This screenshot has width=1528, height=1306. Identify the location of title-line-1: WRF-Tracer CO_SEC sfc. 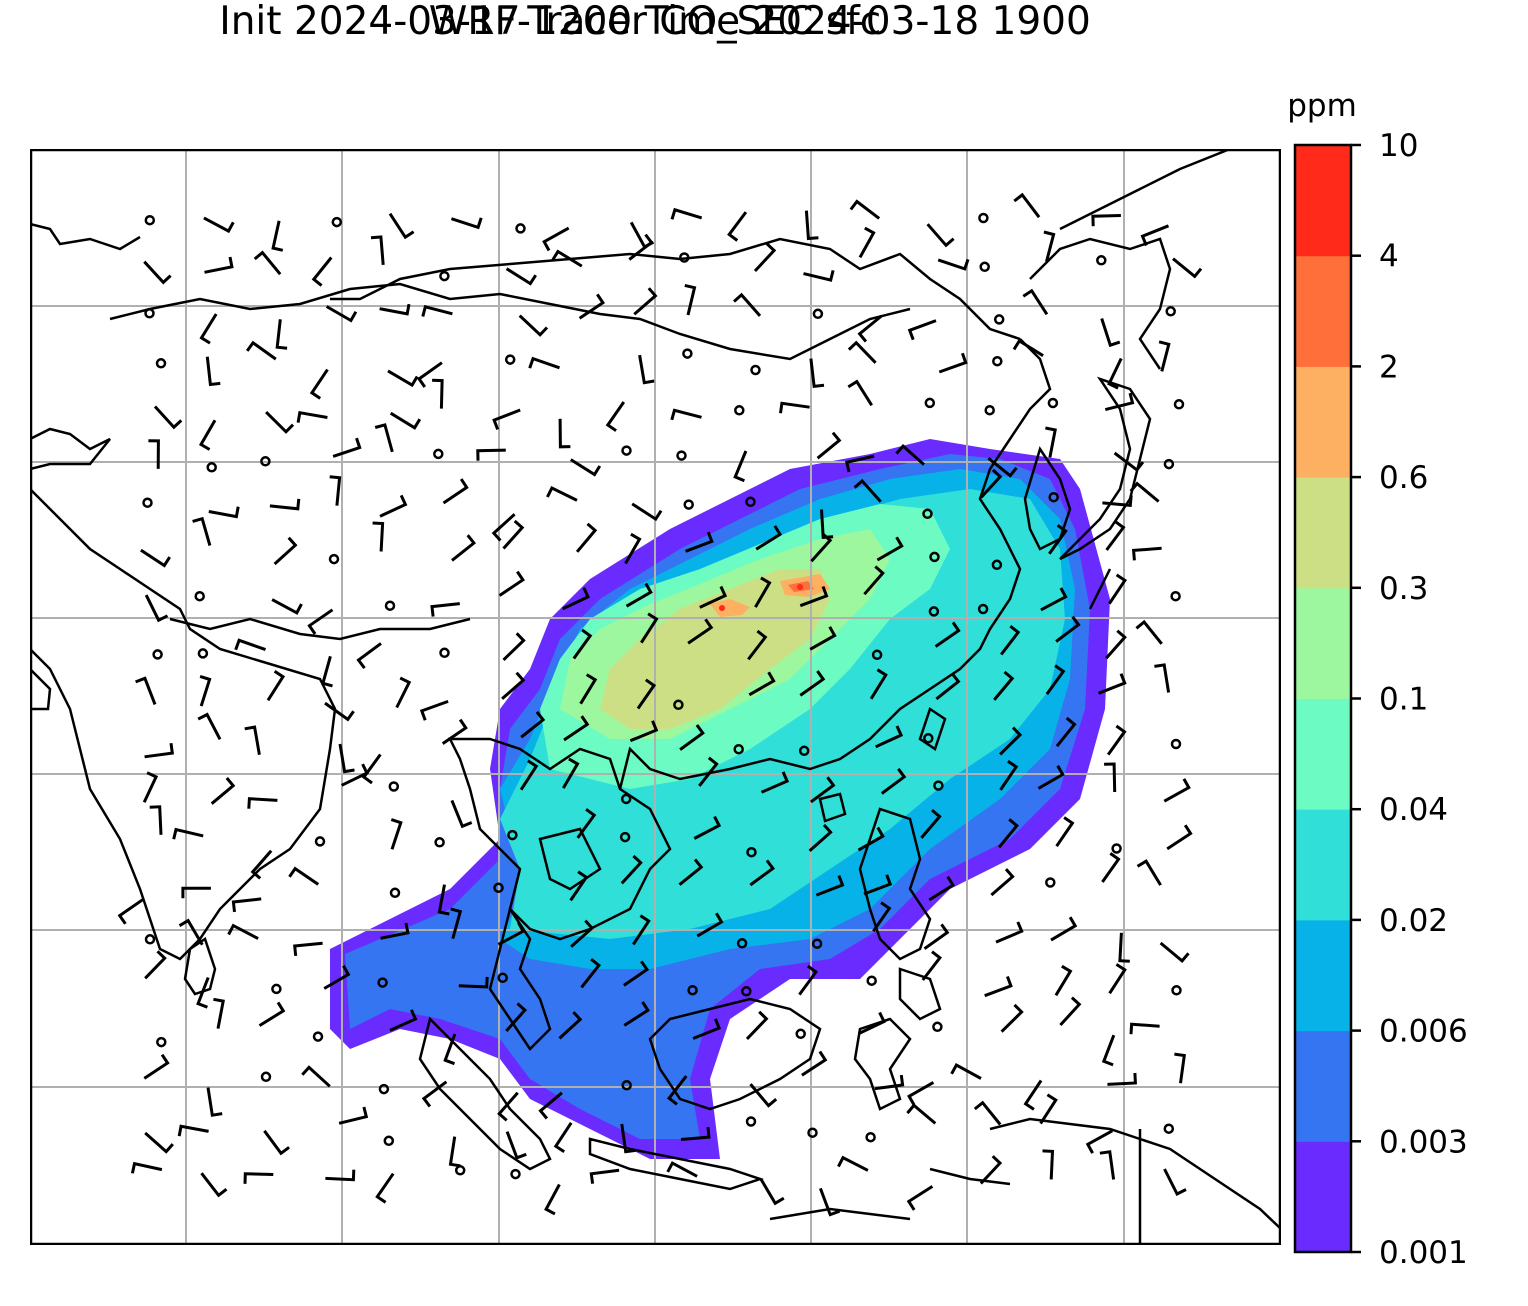
(655, 22).